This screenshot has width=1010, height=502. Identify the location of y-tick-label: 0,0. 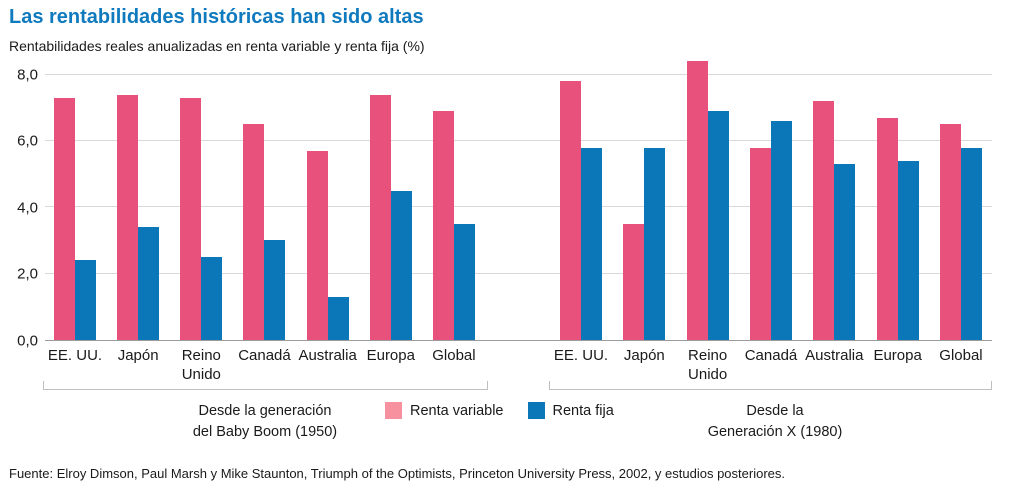
(27, 341).